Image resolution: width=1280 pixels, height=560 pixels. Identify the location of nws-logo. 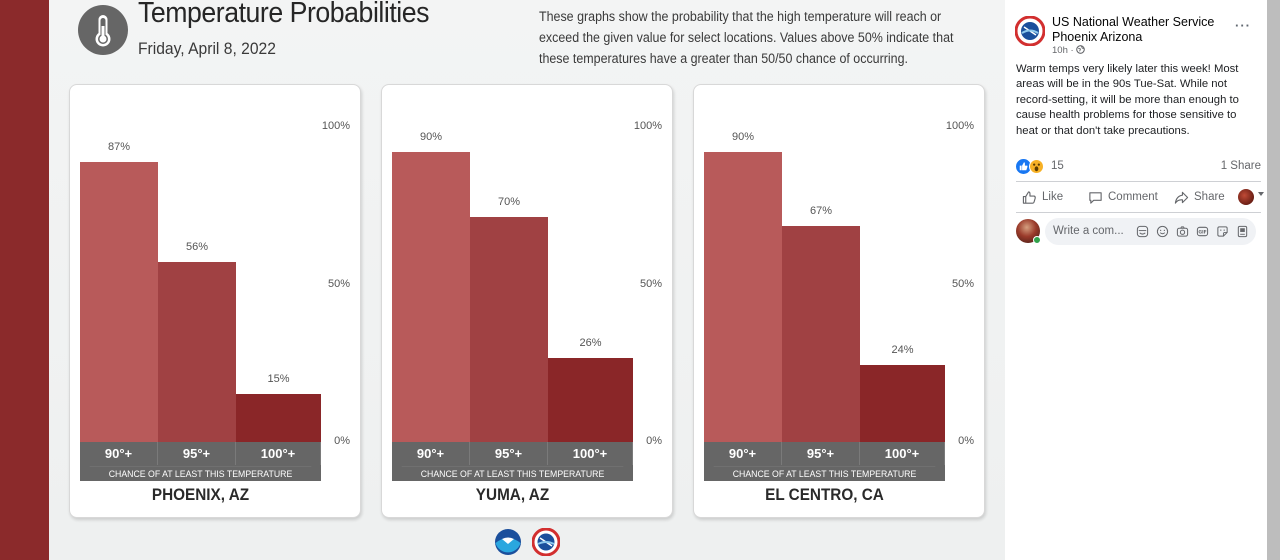
(546, 542).